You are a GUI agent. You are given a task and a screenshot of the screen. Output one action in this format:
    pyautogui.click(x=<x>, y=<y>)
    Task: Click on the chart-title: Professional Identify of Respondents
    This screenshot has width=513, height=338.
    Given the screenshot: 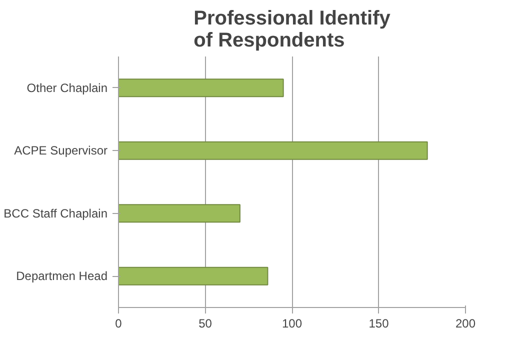 What is the action you would take?
    pyautogui.click(x=293, y=30)
    